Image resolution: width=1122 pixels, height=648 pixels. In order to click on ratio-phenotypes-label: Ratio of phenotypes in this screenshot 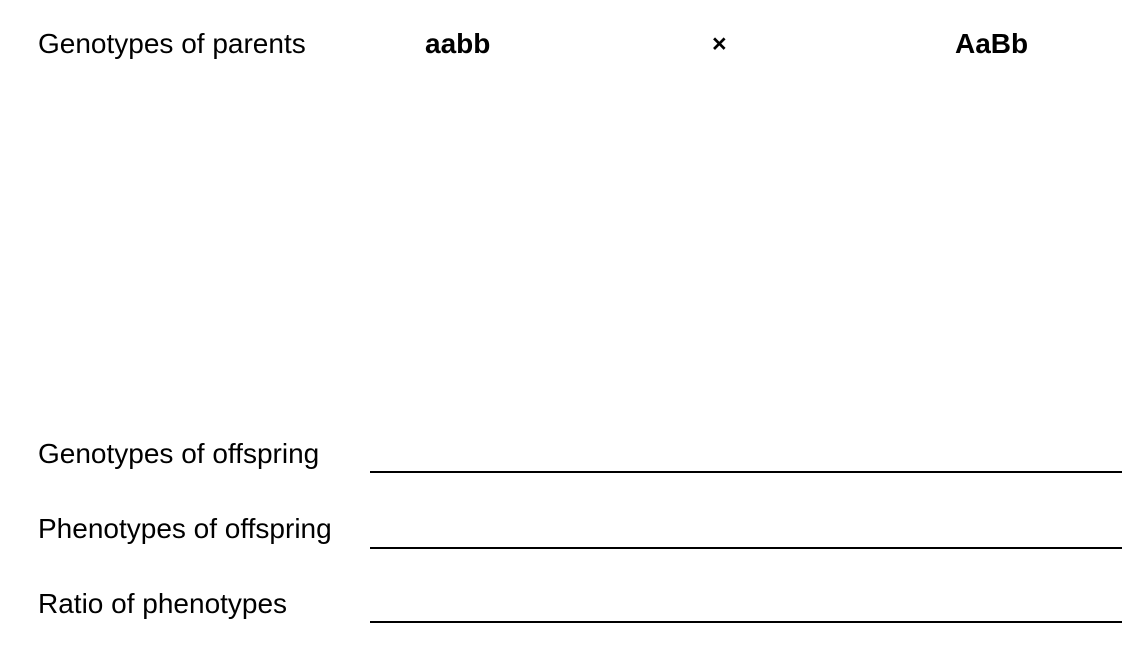, I will do `click(163, 603)`.